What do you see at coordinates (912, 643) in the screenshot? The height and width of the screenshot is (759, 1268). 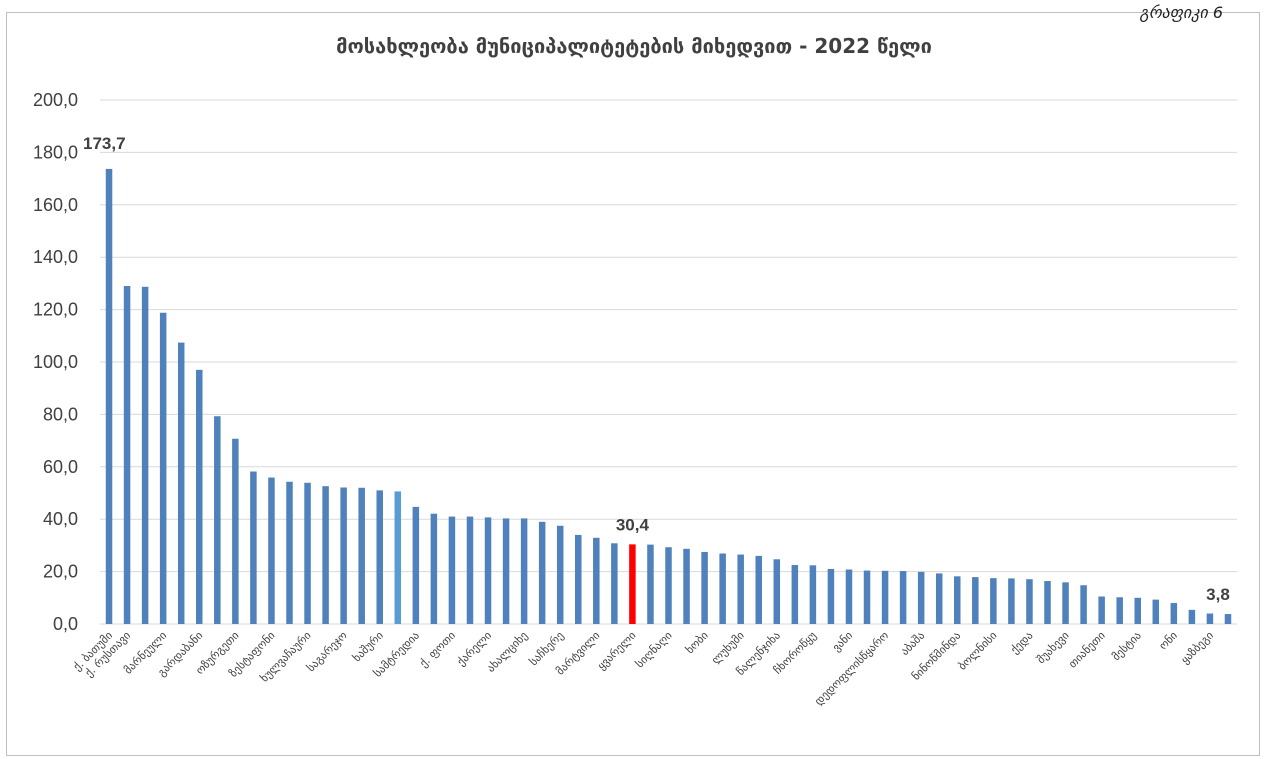 I see `x-tick-label: აბაშა` at bounding box center [912, 643].